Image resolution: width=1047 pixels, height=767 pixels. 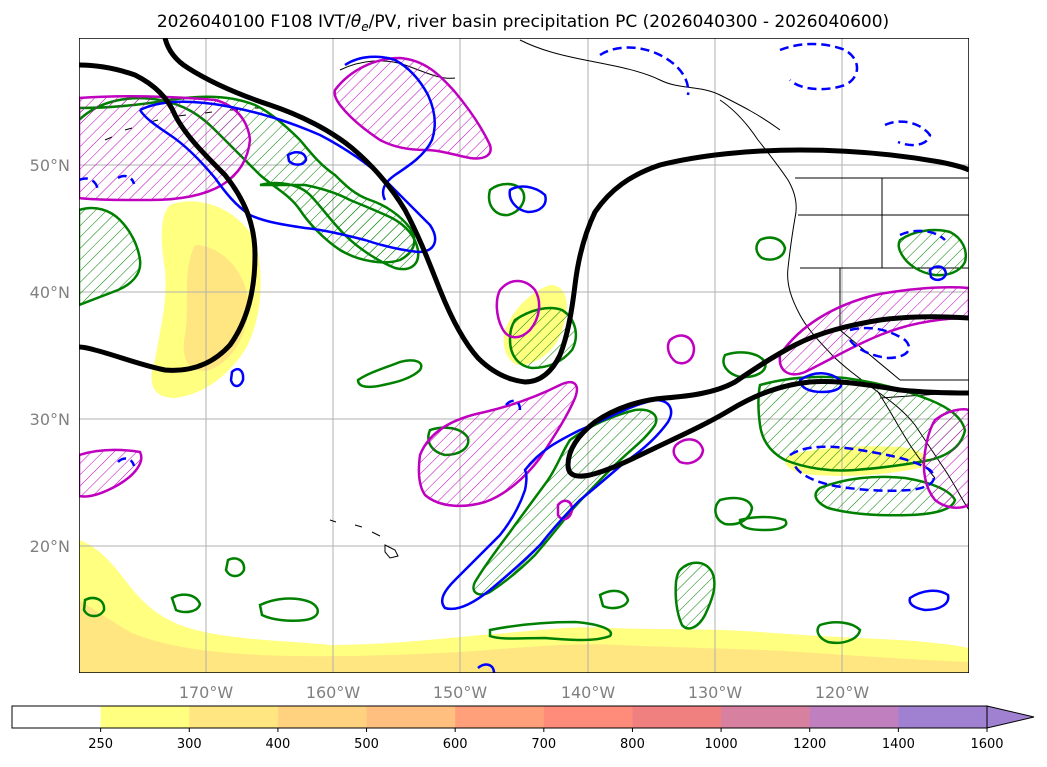 What do you see at coordinates (758, 159) in the screenshot?
I see `coastline-bc-coast` at bounding box center [758, 159].